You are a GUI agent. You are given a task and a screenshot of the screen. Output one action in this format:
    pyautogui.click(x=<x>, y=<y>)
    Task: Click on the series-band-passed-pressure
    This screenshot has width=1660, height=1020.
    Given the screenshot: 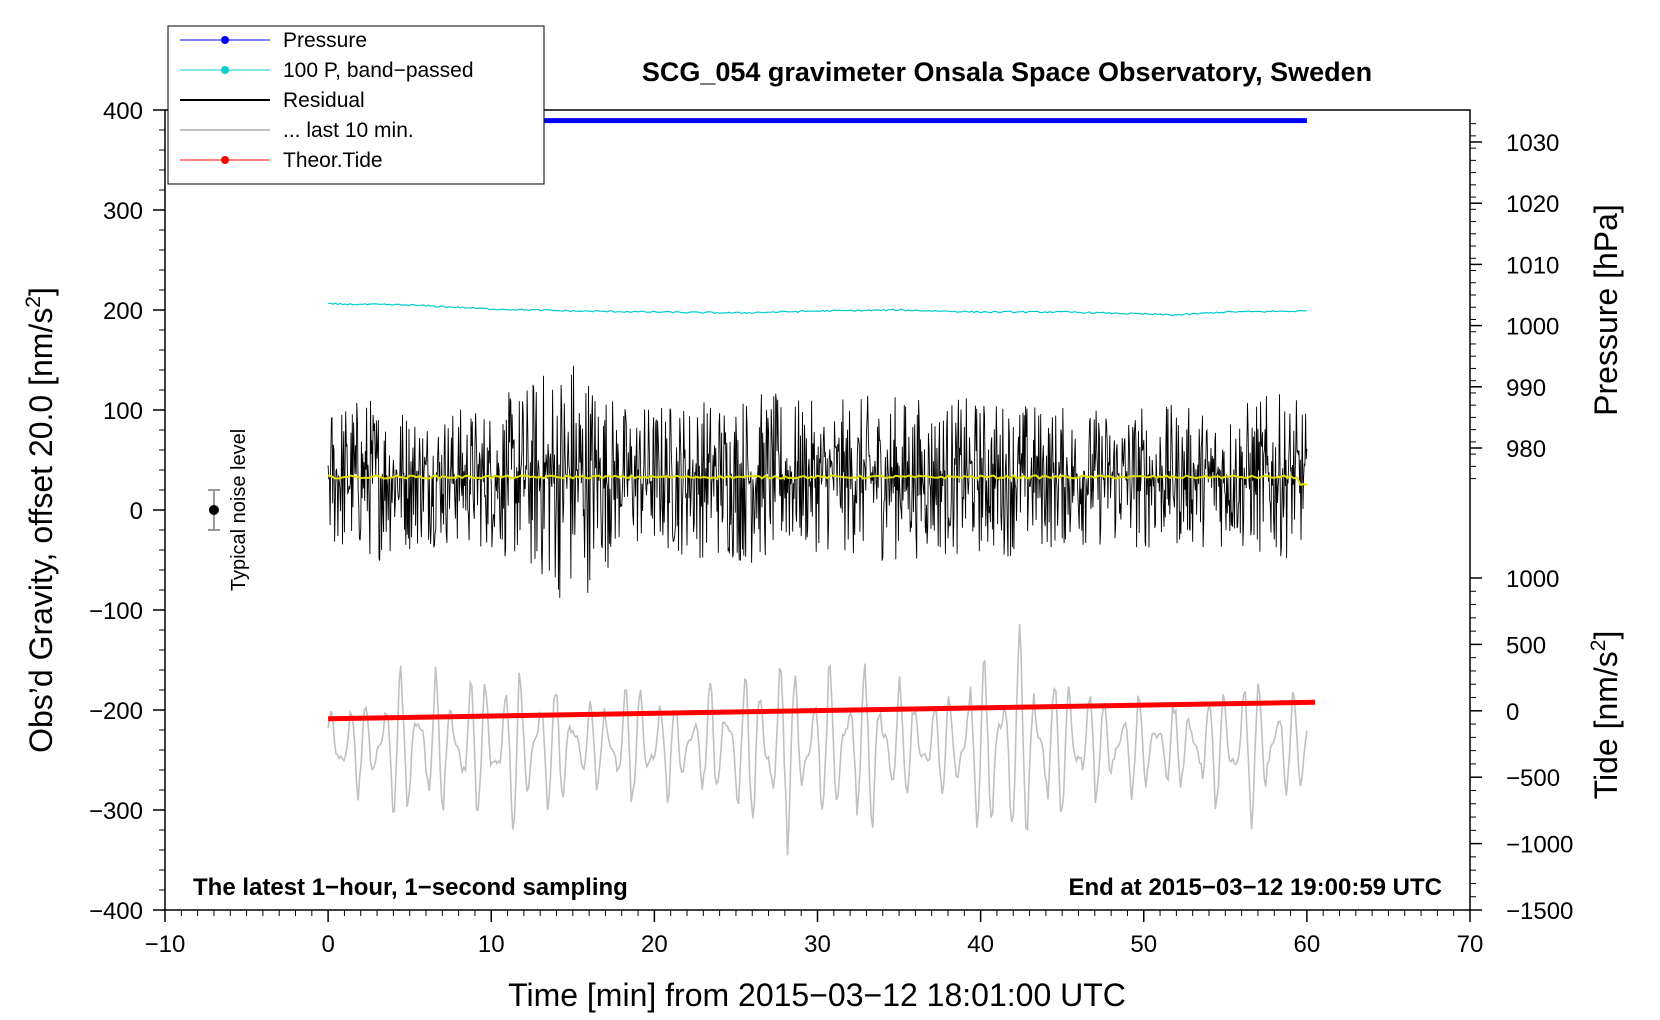 What is the action you would take?
    pyautogui.click(x=817, y=309)
    